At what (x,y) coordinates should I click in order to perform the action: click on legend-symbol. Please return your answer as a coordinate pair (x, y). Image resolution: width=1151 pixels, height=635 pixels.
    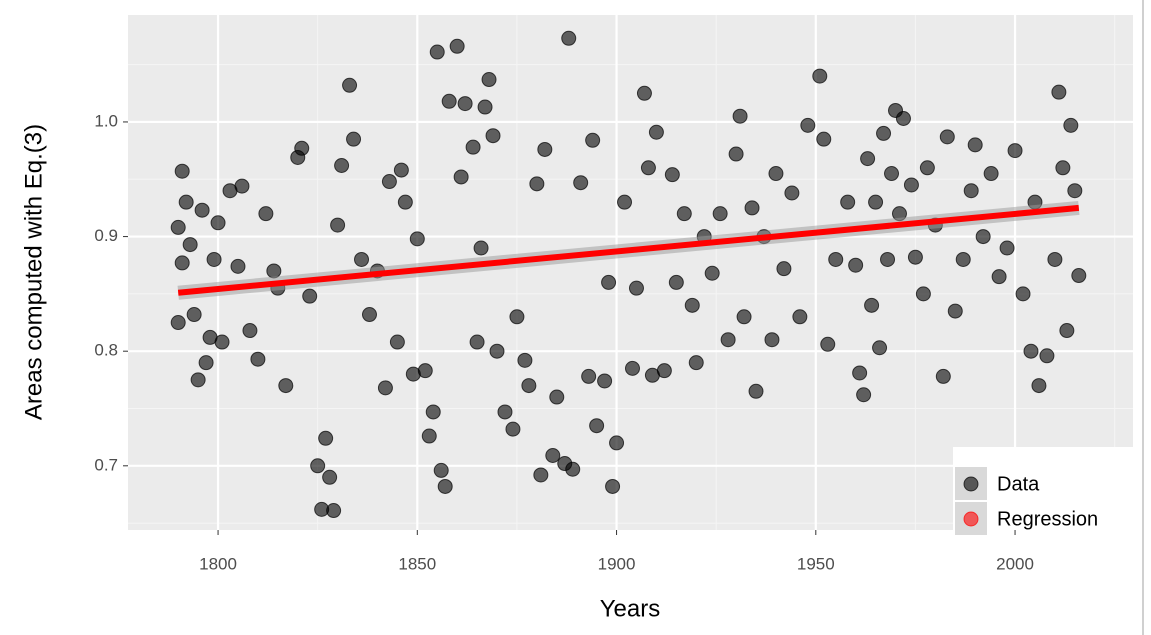
    Looking at the image, I should click on (971, 484).